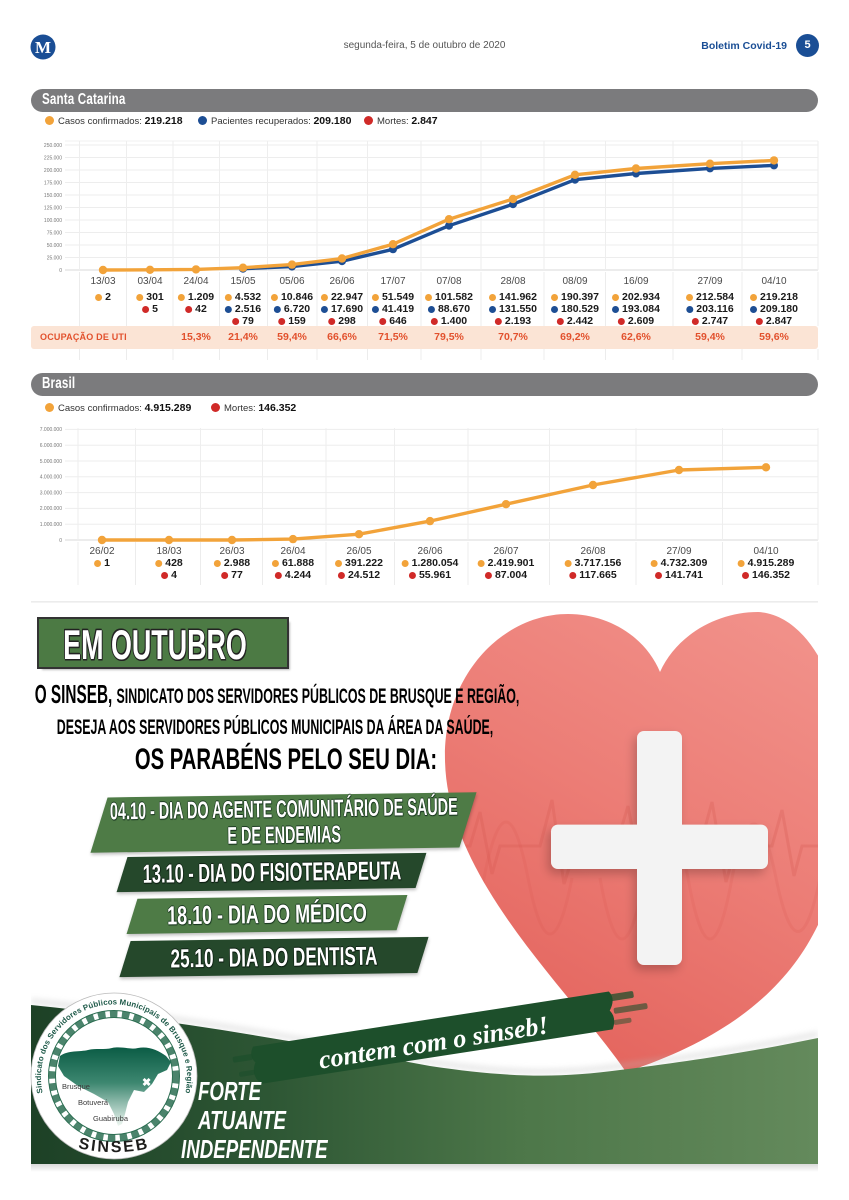  What do you see at coordinates (111, 1118) in the screenshot?
I see `svg-text: Guabiruba` at bounding box center [111, 1118].